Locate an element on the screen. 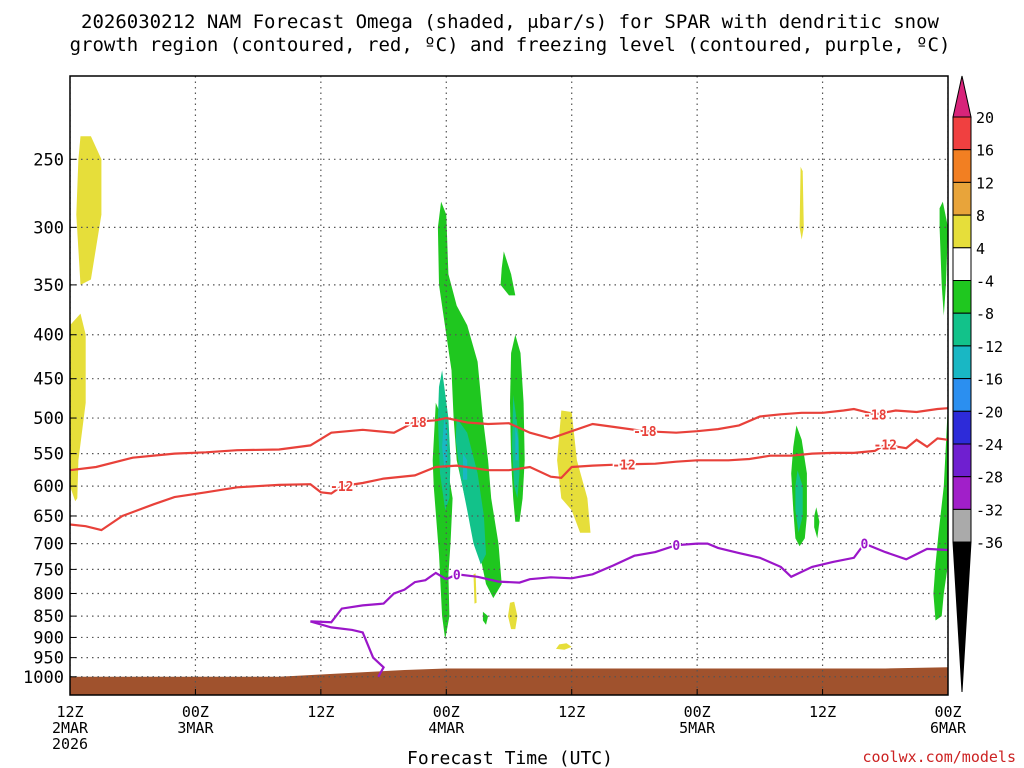 This screenshot has width=1024, height=768. x-tick-label-72-0: 12Z is located at coordinates (822, 712).